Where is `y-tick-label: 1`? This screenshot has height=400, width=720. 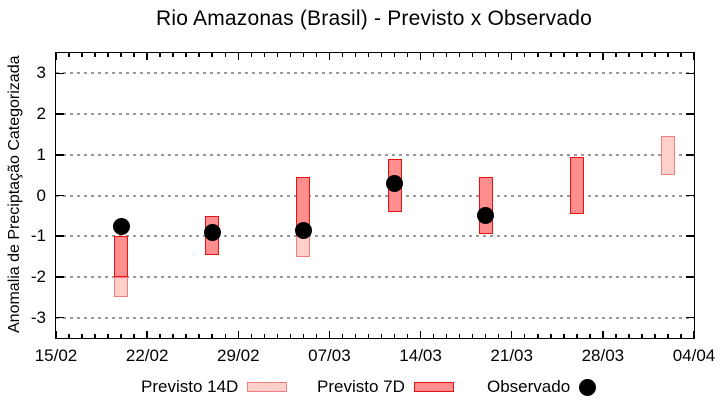
y-tick-label: 1 is located at coordinates (41, 154).